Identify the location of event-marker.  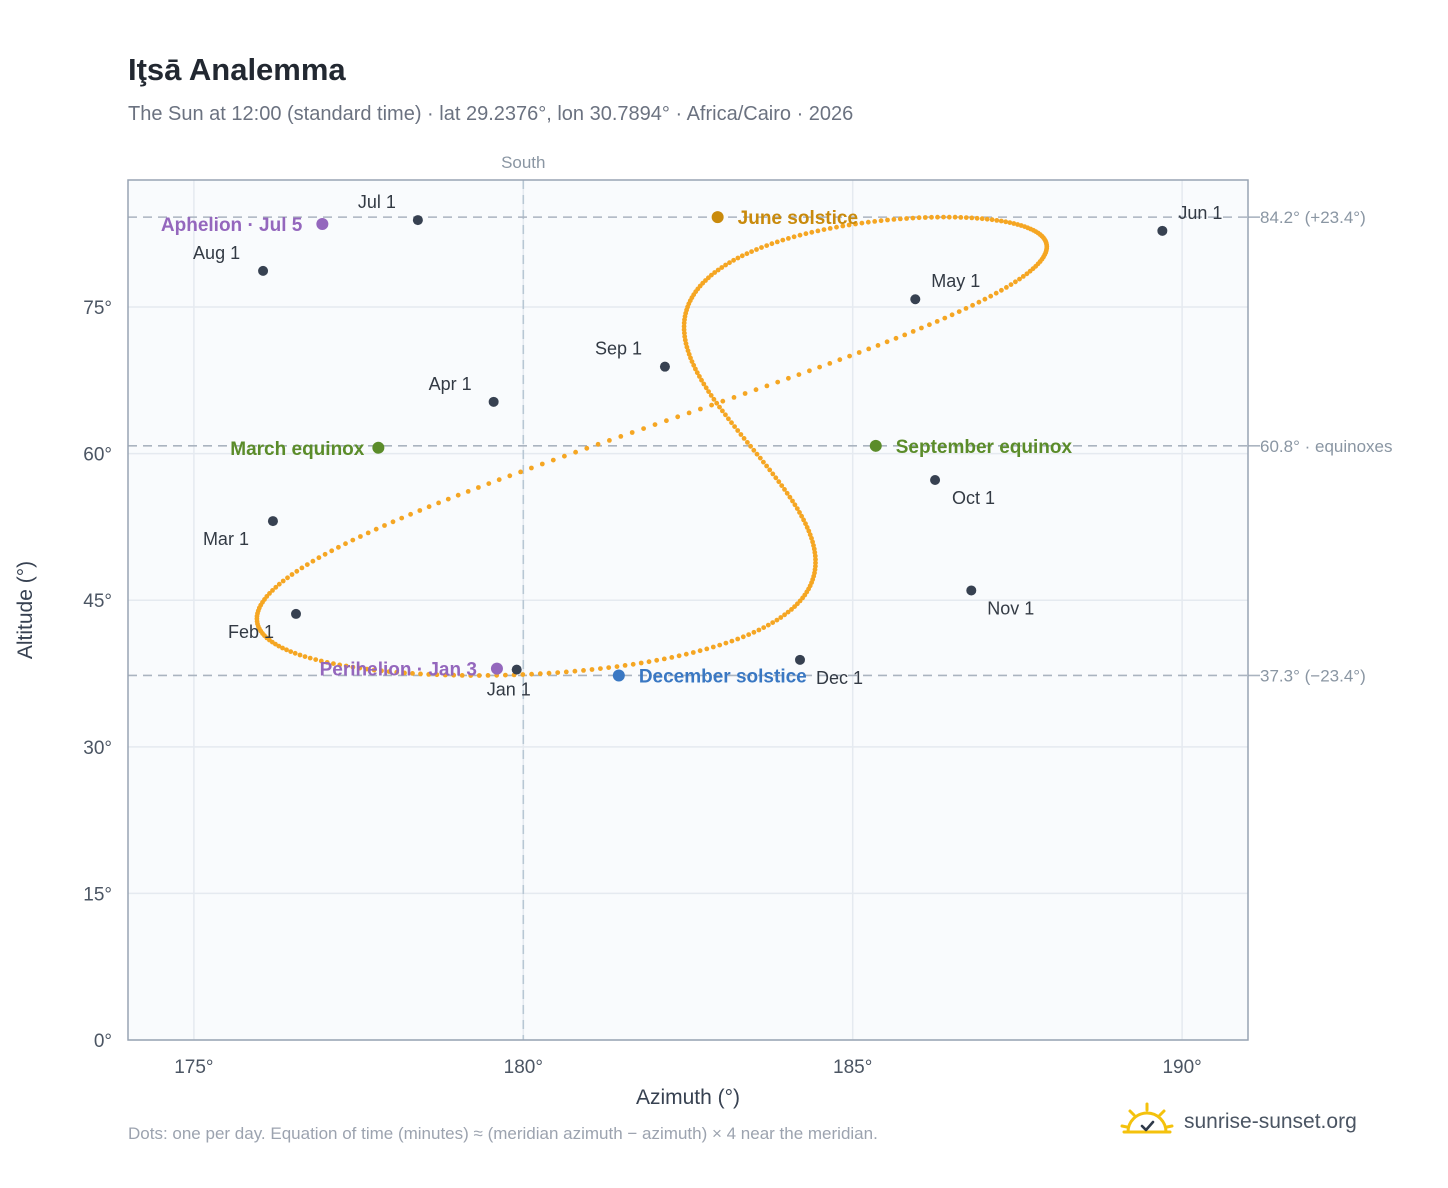
(717, 217).